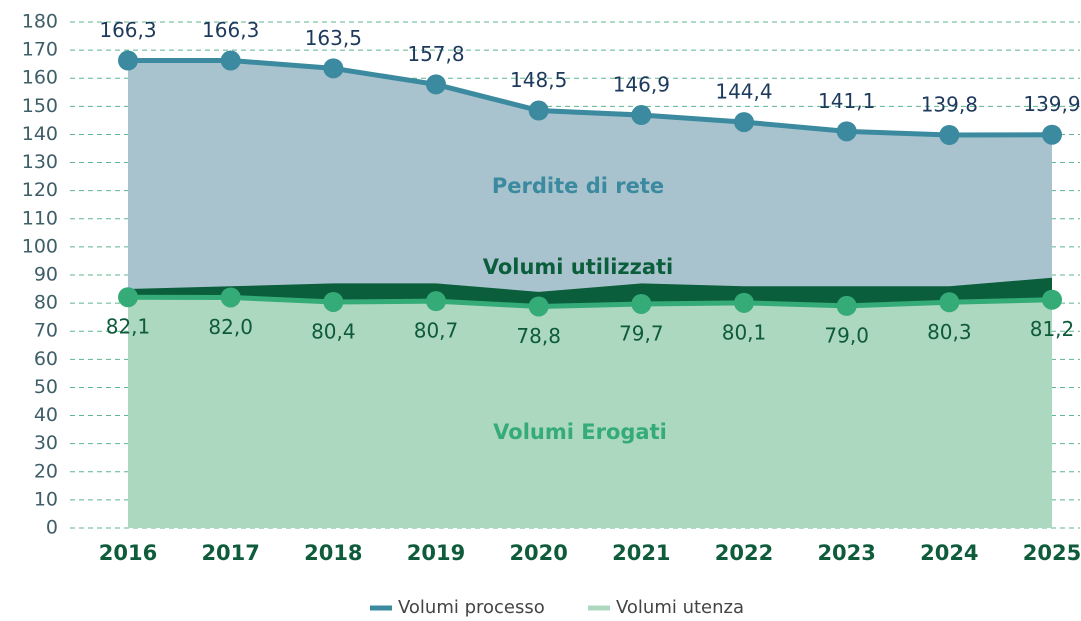 The width and height of the screenshot is (1081, 621). Describe the element at coordinates (46, 499) in the screenshot. I see `y-tick-label: 10` at that location.